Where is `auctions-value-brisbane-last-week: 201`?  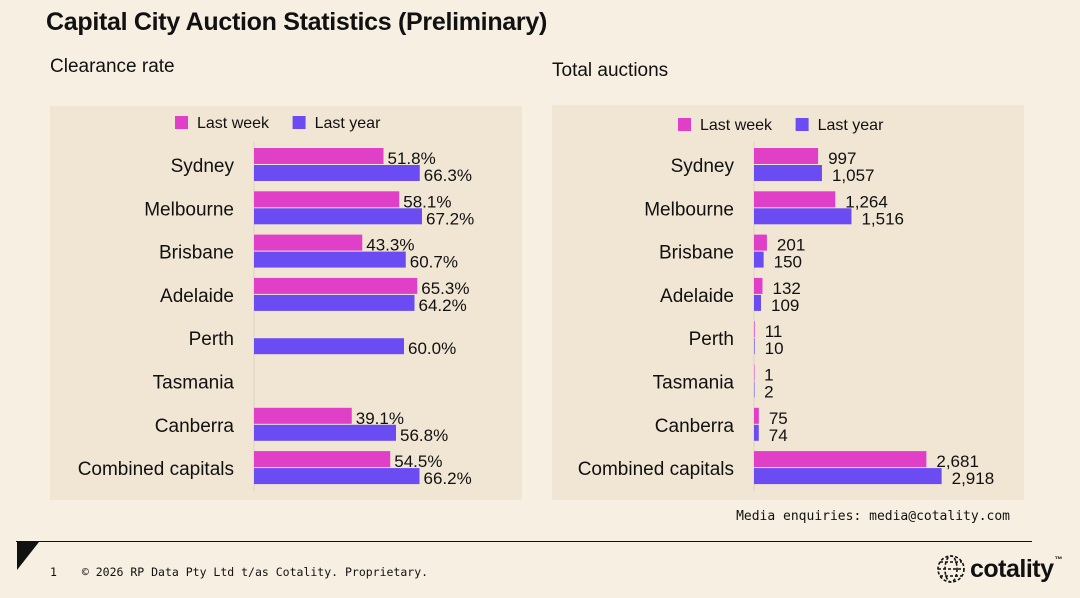
auctions-value-brisbane-last-week: 201 is located at coordinates (791, 245).